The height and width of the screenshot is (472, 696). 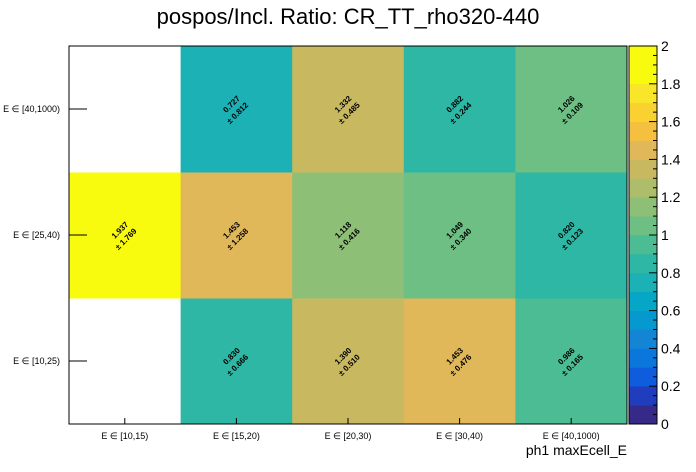 I want to click on x-tick-label: E ∈ [15,20), so click(x=236, y=436).